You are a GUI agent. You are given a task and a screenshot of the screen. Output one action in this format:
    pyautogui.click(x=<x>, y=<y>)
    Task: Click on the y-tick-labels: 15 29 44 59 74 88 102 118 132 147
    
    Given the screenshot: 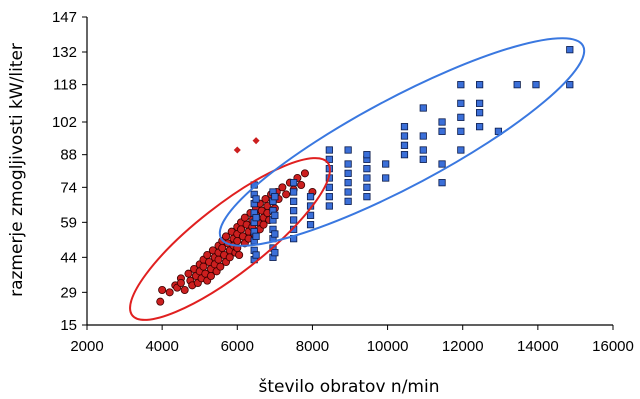 What is the action you would take?
    pyautogui.click(x=64, y=171)
    